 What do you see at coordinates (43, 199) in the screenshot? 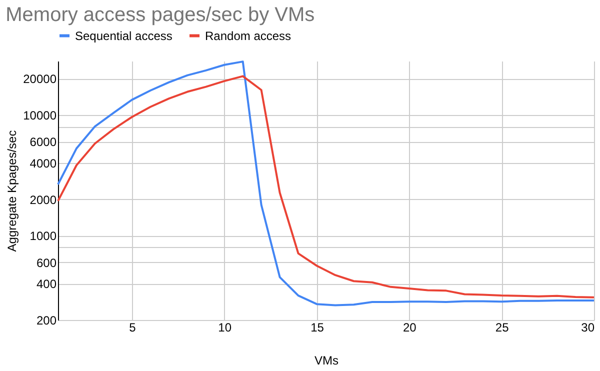
I see `y-tick-label: 2000` at bounding box center [43, 199].